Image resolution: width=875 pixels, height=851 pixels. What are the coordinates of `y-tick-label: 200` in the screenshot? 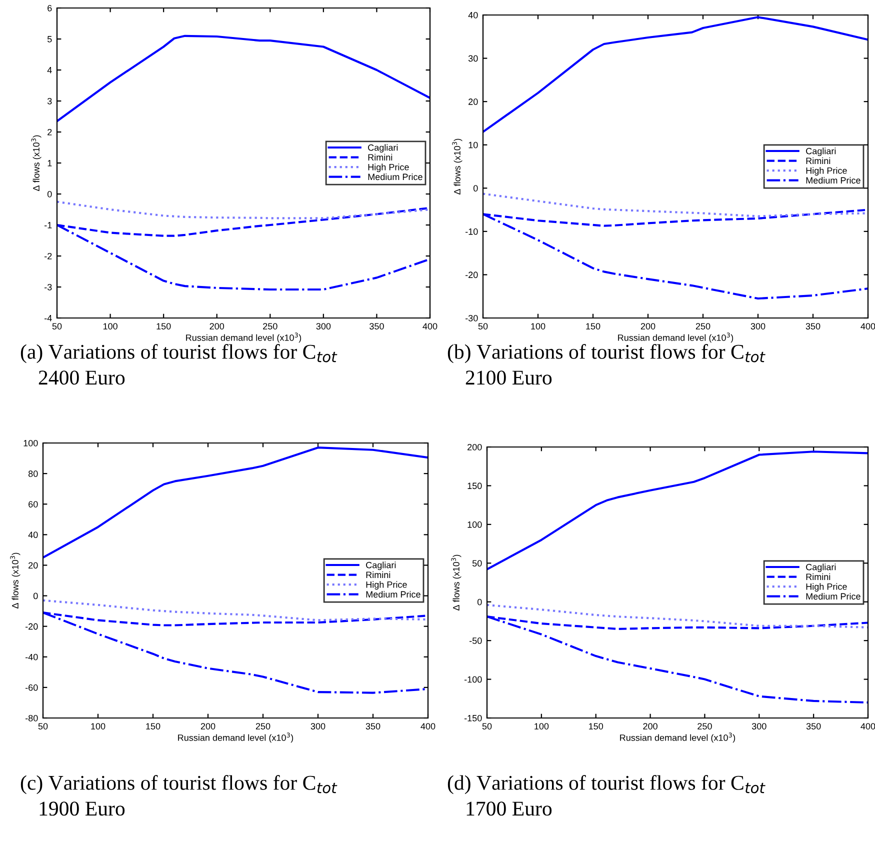 It's located at (475, 447).